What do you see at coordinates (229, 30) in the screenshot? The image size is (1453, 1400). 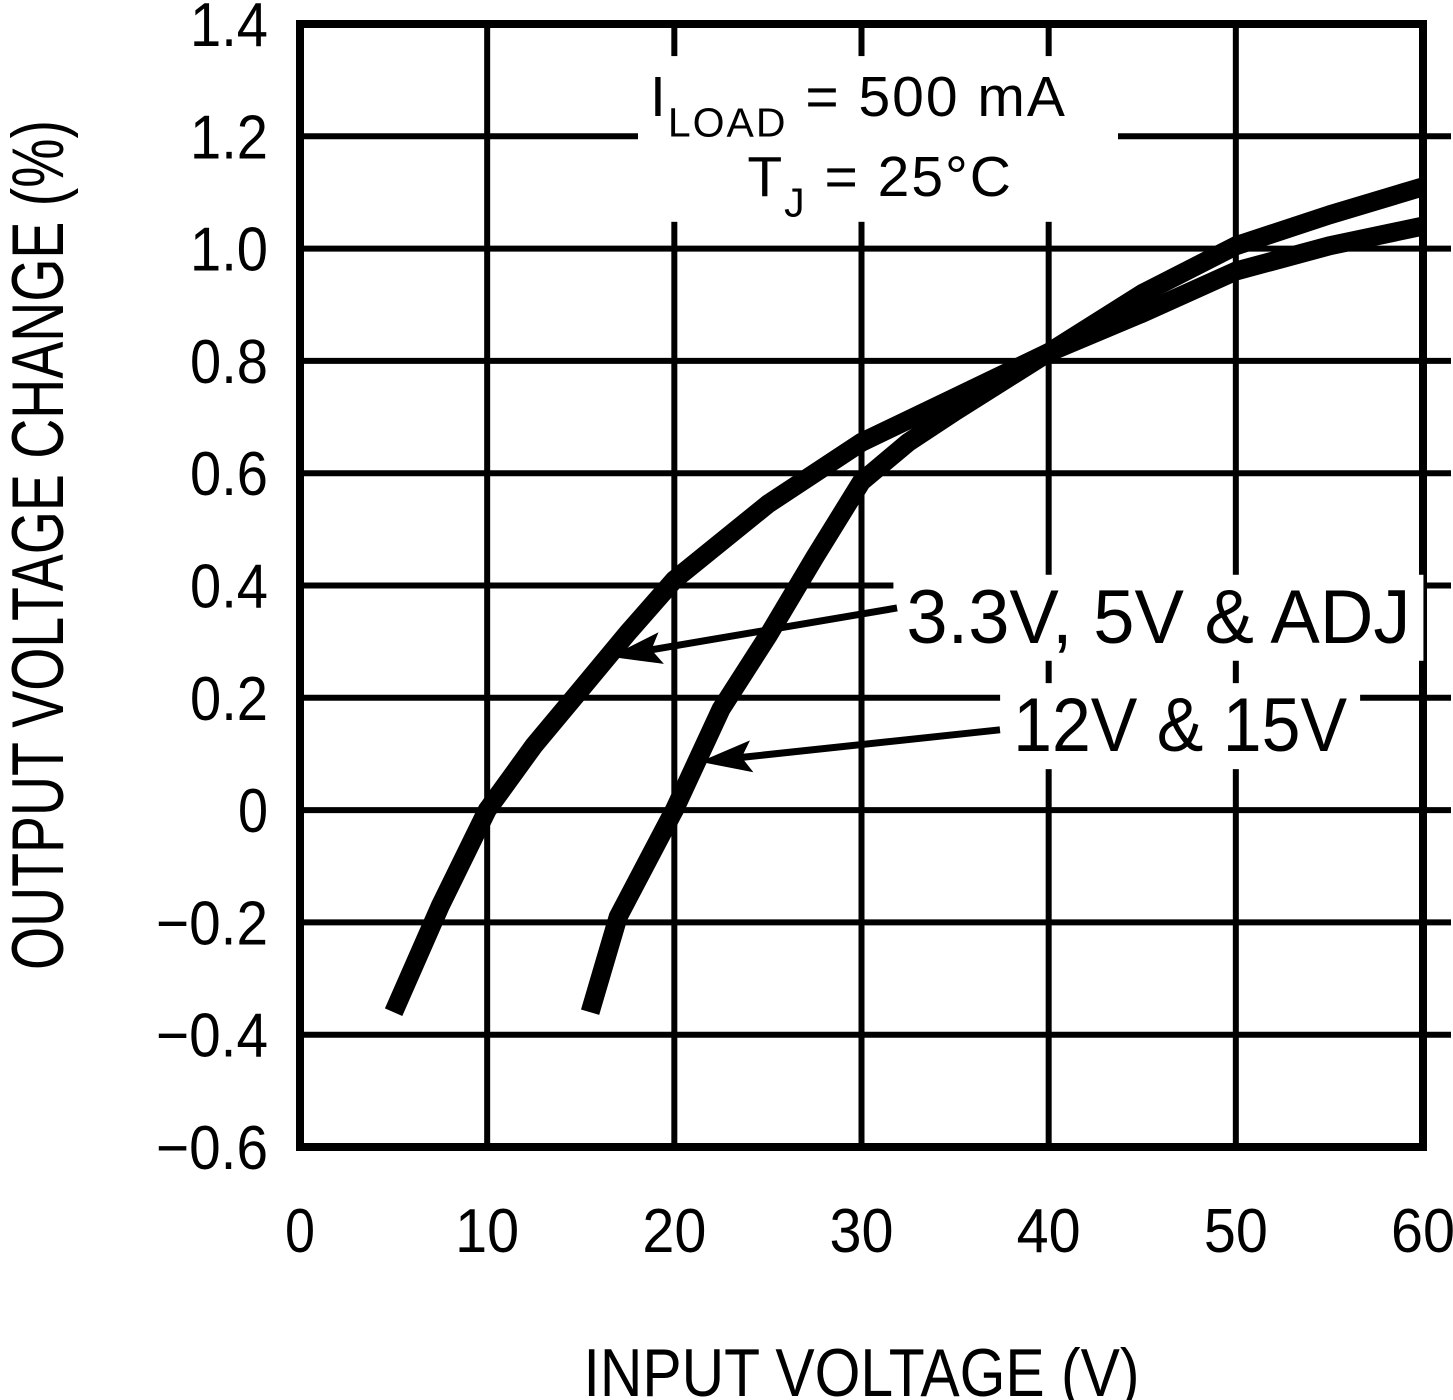 I see `y-tick-label-1.4: 1.4` at bounding box center [229, 30].